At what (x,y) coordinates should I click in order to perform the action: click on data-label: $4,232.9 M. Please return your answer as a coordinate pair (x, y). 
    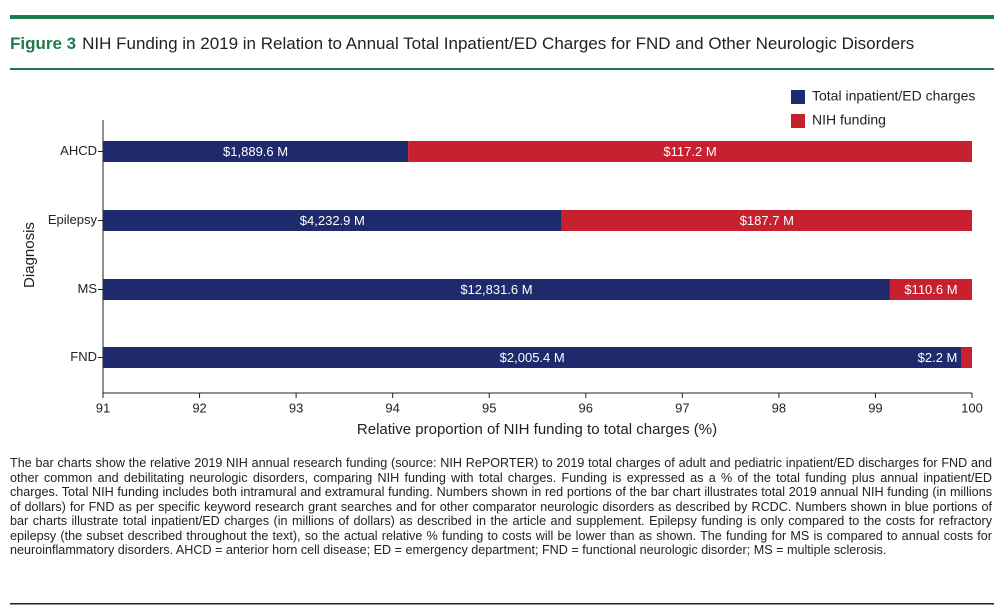
    Looking at the image, I should click on (332, 220).